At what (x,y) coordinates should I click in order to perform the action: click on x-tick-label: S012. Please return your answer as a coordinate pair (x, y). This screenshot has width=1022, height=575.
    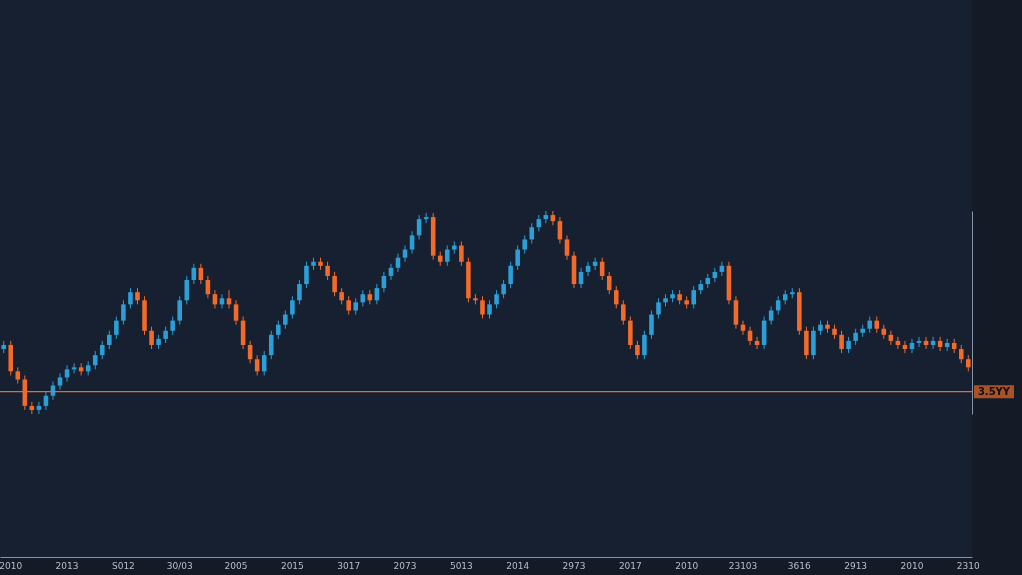
    Looking at the image, I should click on (123, 565).